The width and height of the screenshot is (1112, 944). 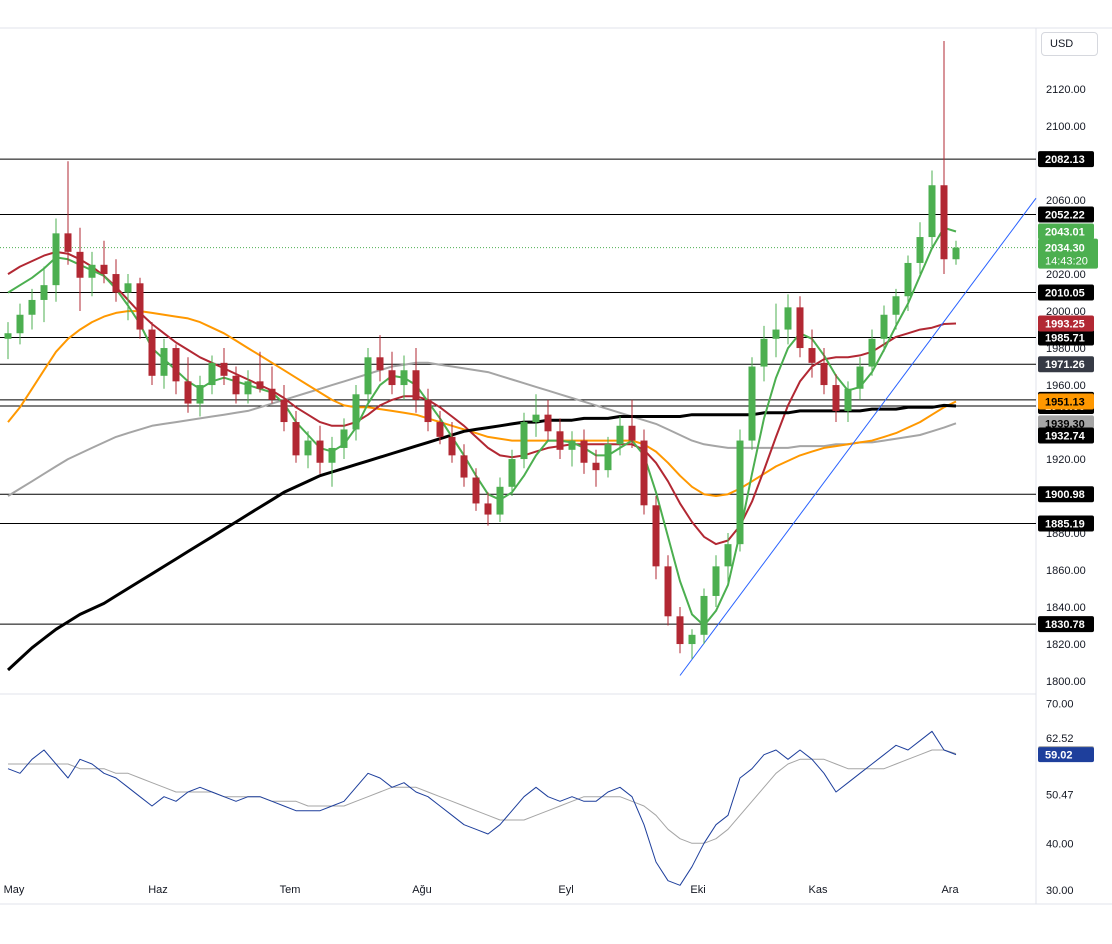 I want to click on sma-gray-line, so click(x=482, y=429).